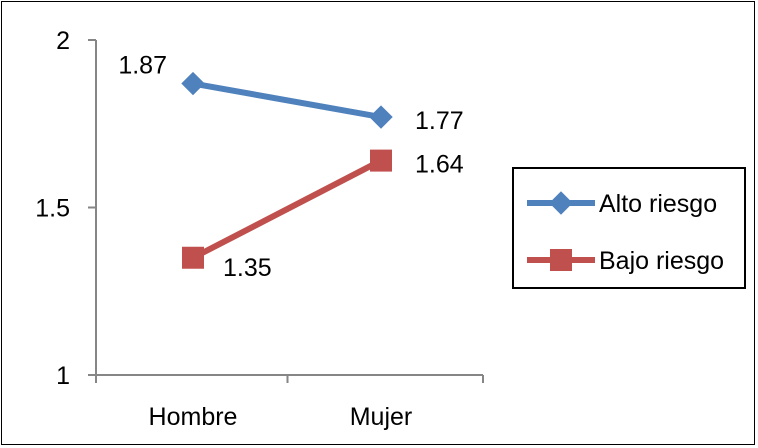 The image size is (758, 448). I want to click on series-layer, so click(287, 170).